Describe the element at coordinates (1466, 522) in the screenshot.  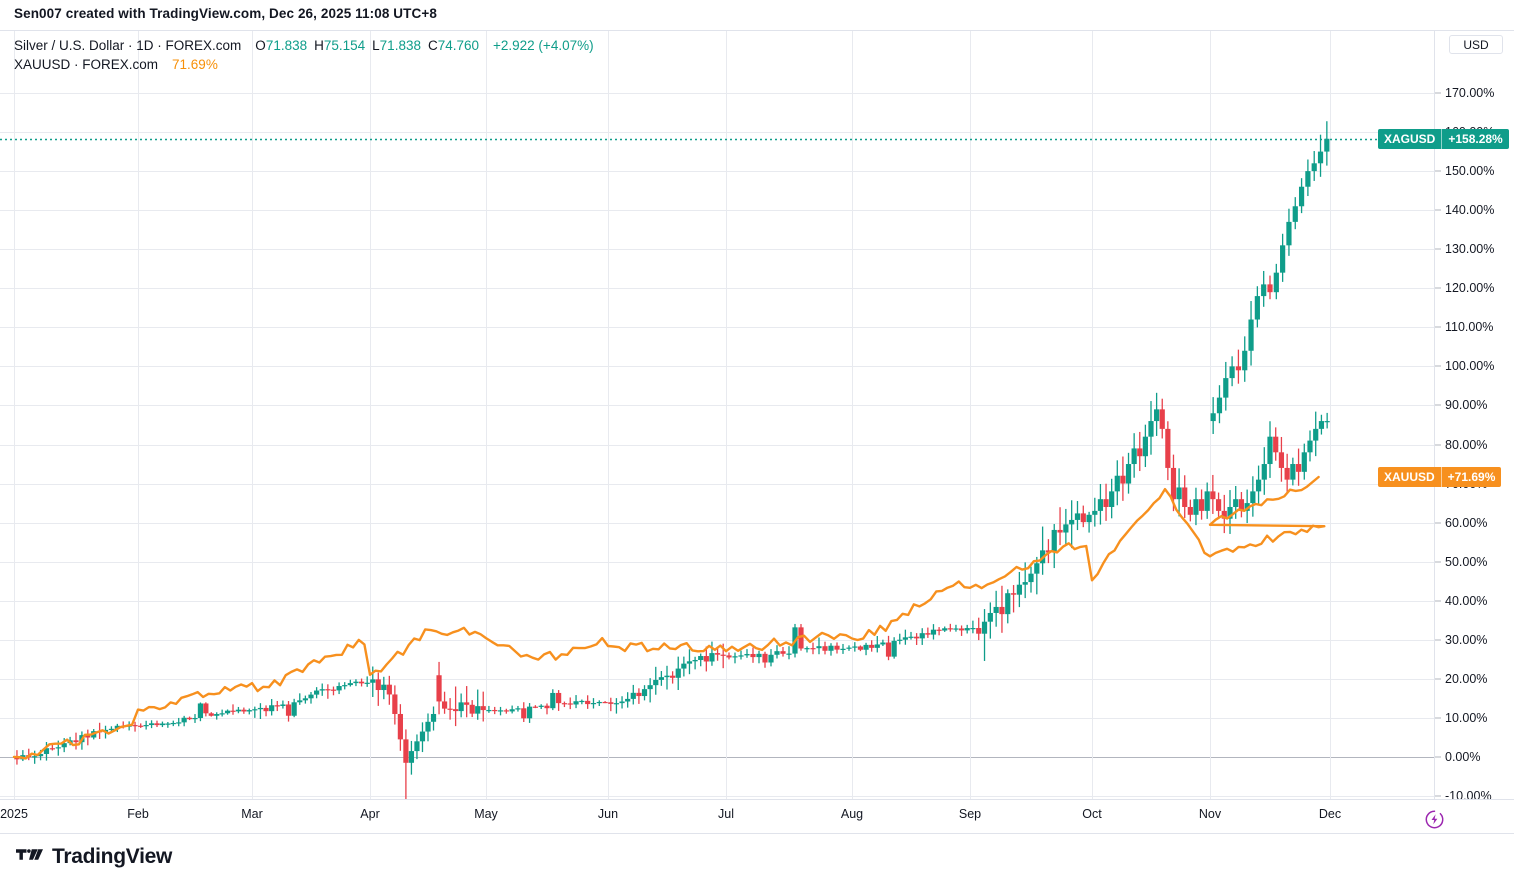
I see `price-axis-tick: 60.00%` at that location.